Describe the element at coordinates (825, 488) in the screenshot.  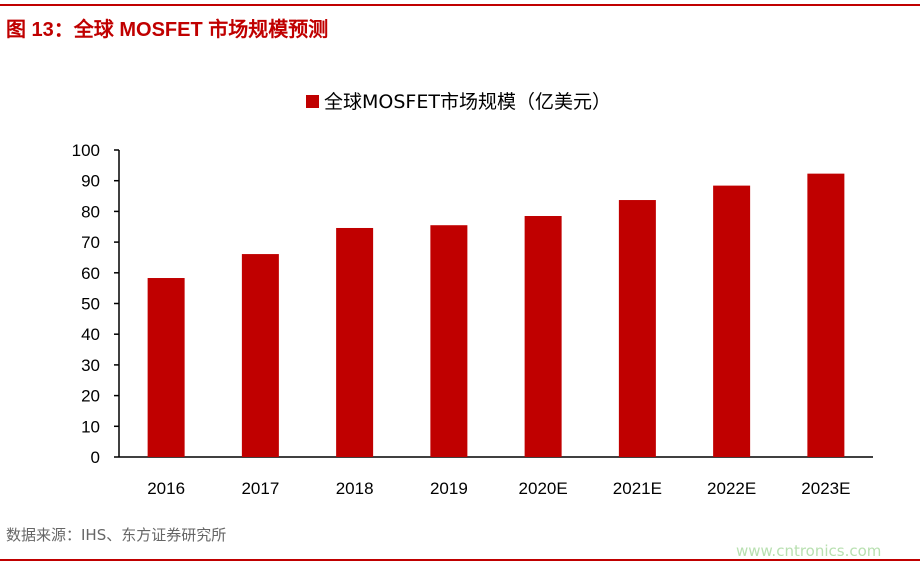
I see `x-tick-label: 2023E` at that location.